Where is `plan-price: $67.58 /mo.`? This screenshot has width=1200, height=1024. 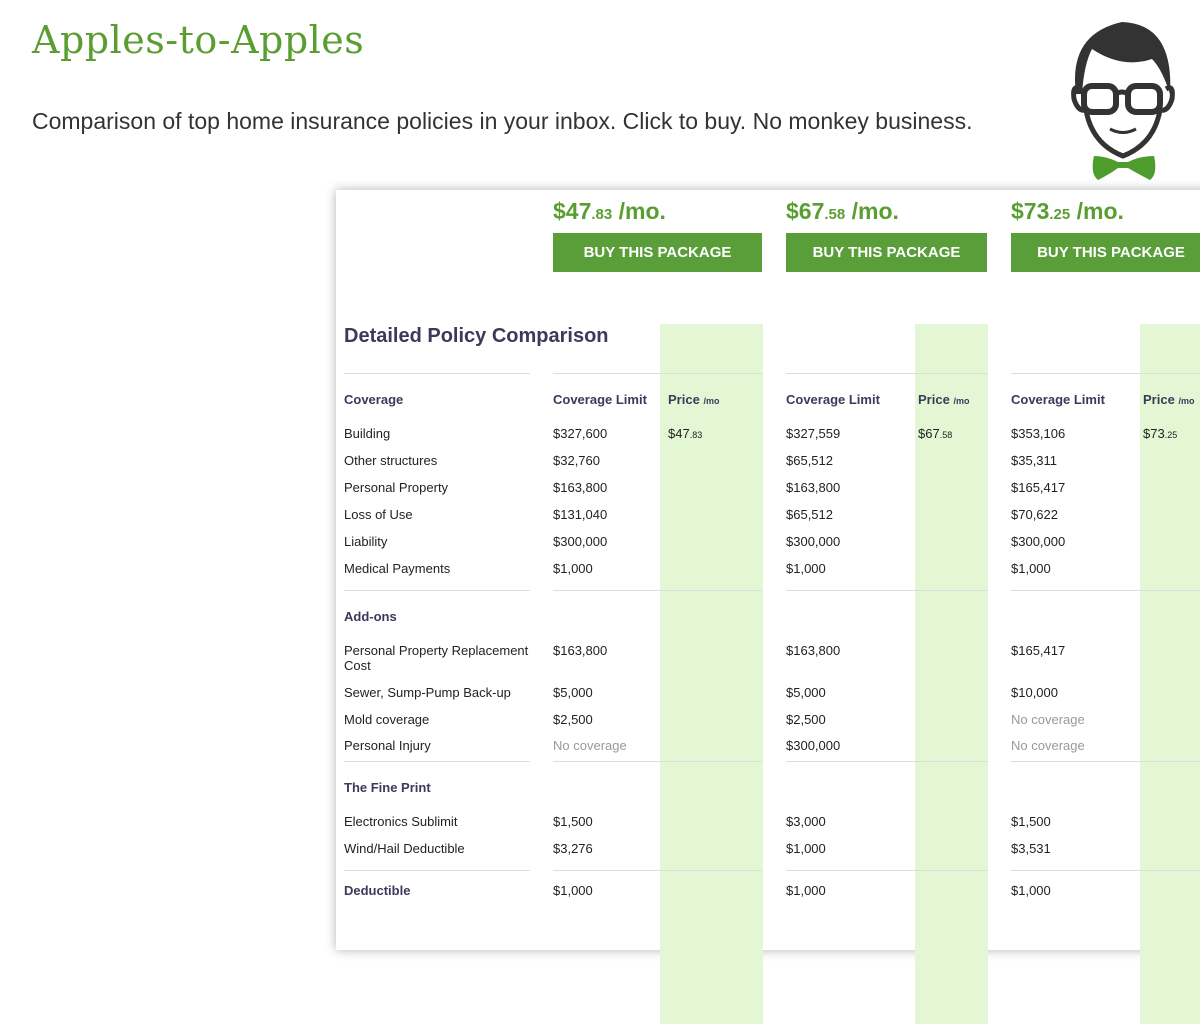
plan-price: $67.58 /mo. is located at coordinates (842, 211).